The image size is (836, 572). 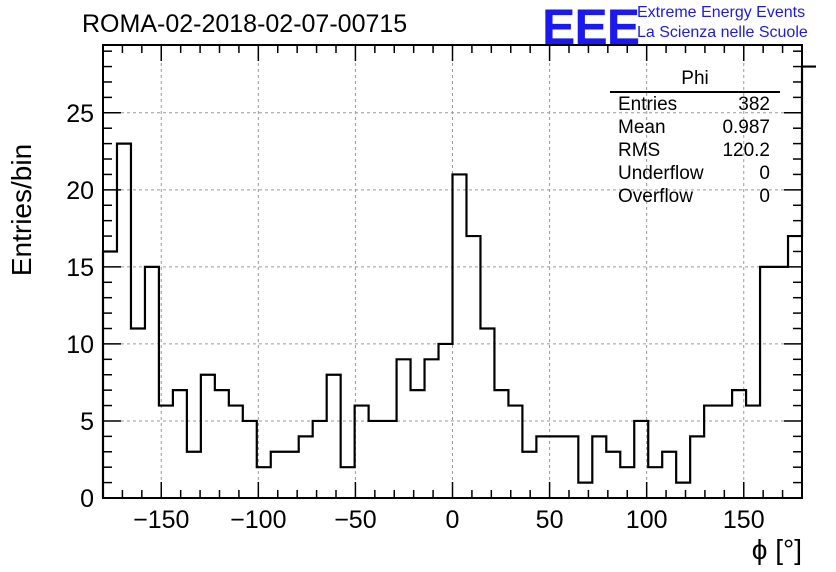 What do you see at coordinates (80, 114) in the screenshot?
I see `y-tick-label: 25` at bounding box center [80, 114].